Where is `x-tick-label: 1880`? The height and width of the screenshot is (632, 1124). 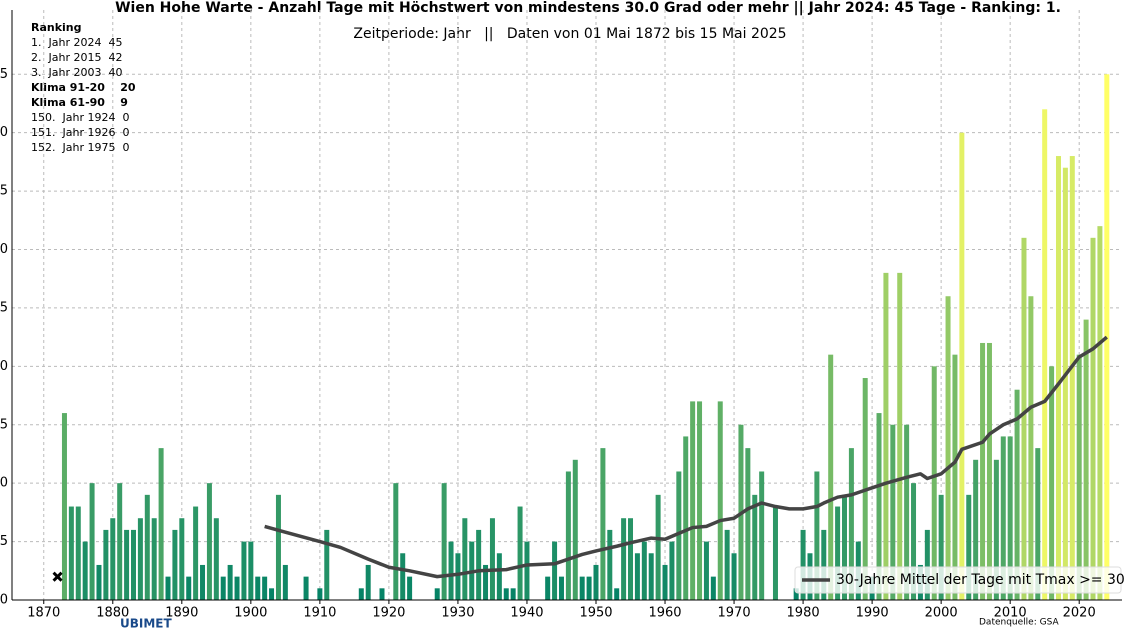
x-tick-label: 1880 is located at coordinates (112, 613).